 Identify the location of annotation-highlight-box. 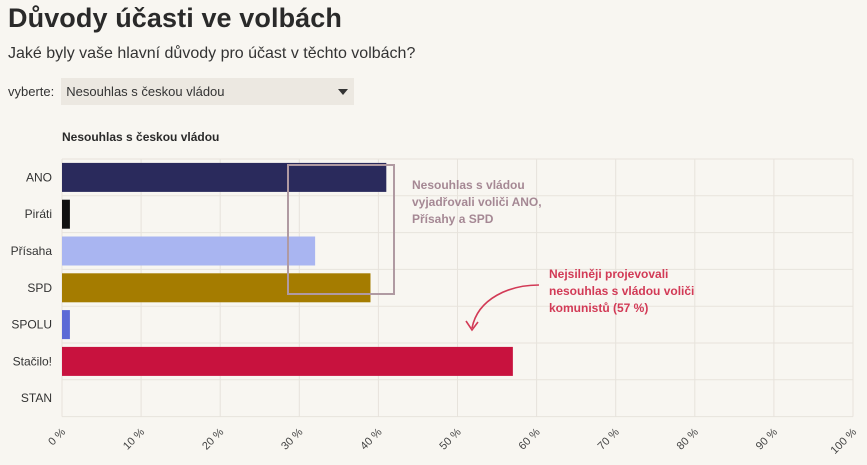
(341, 229).